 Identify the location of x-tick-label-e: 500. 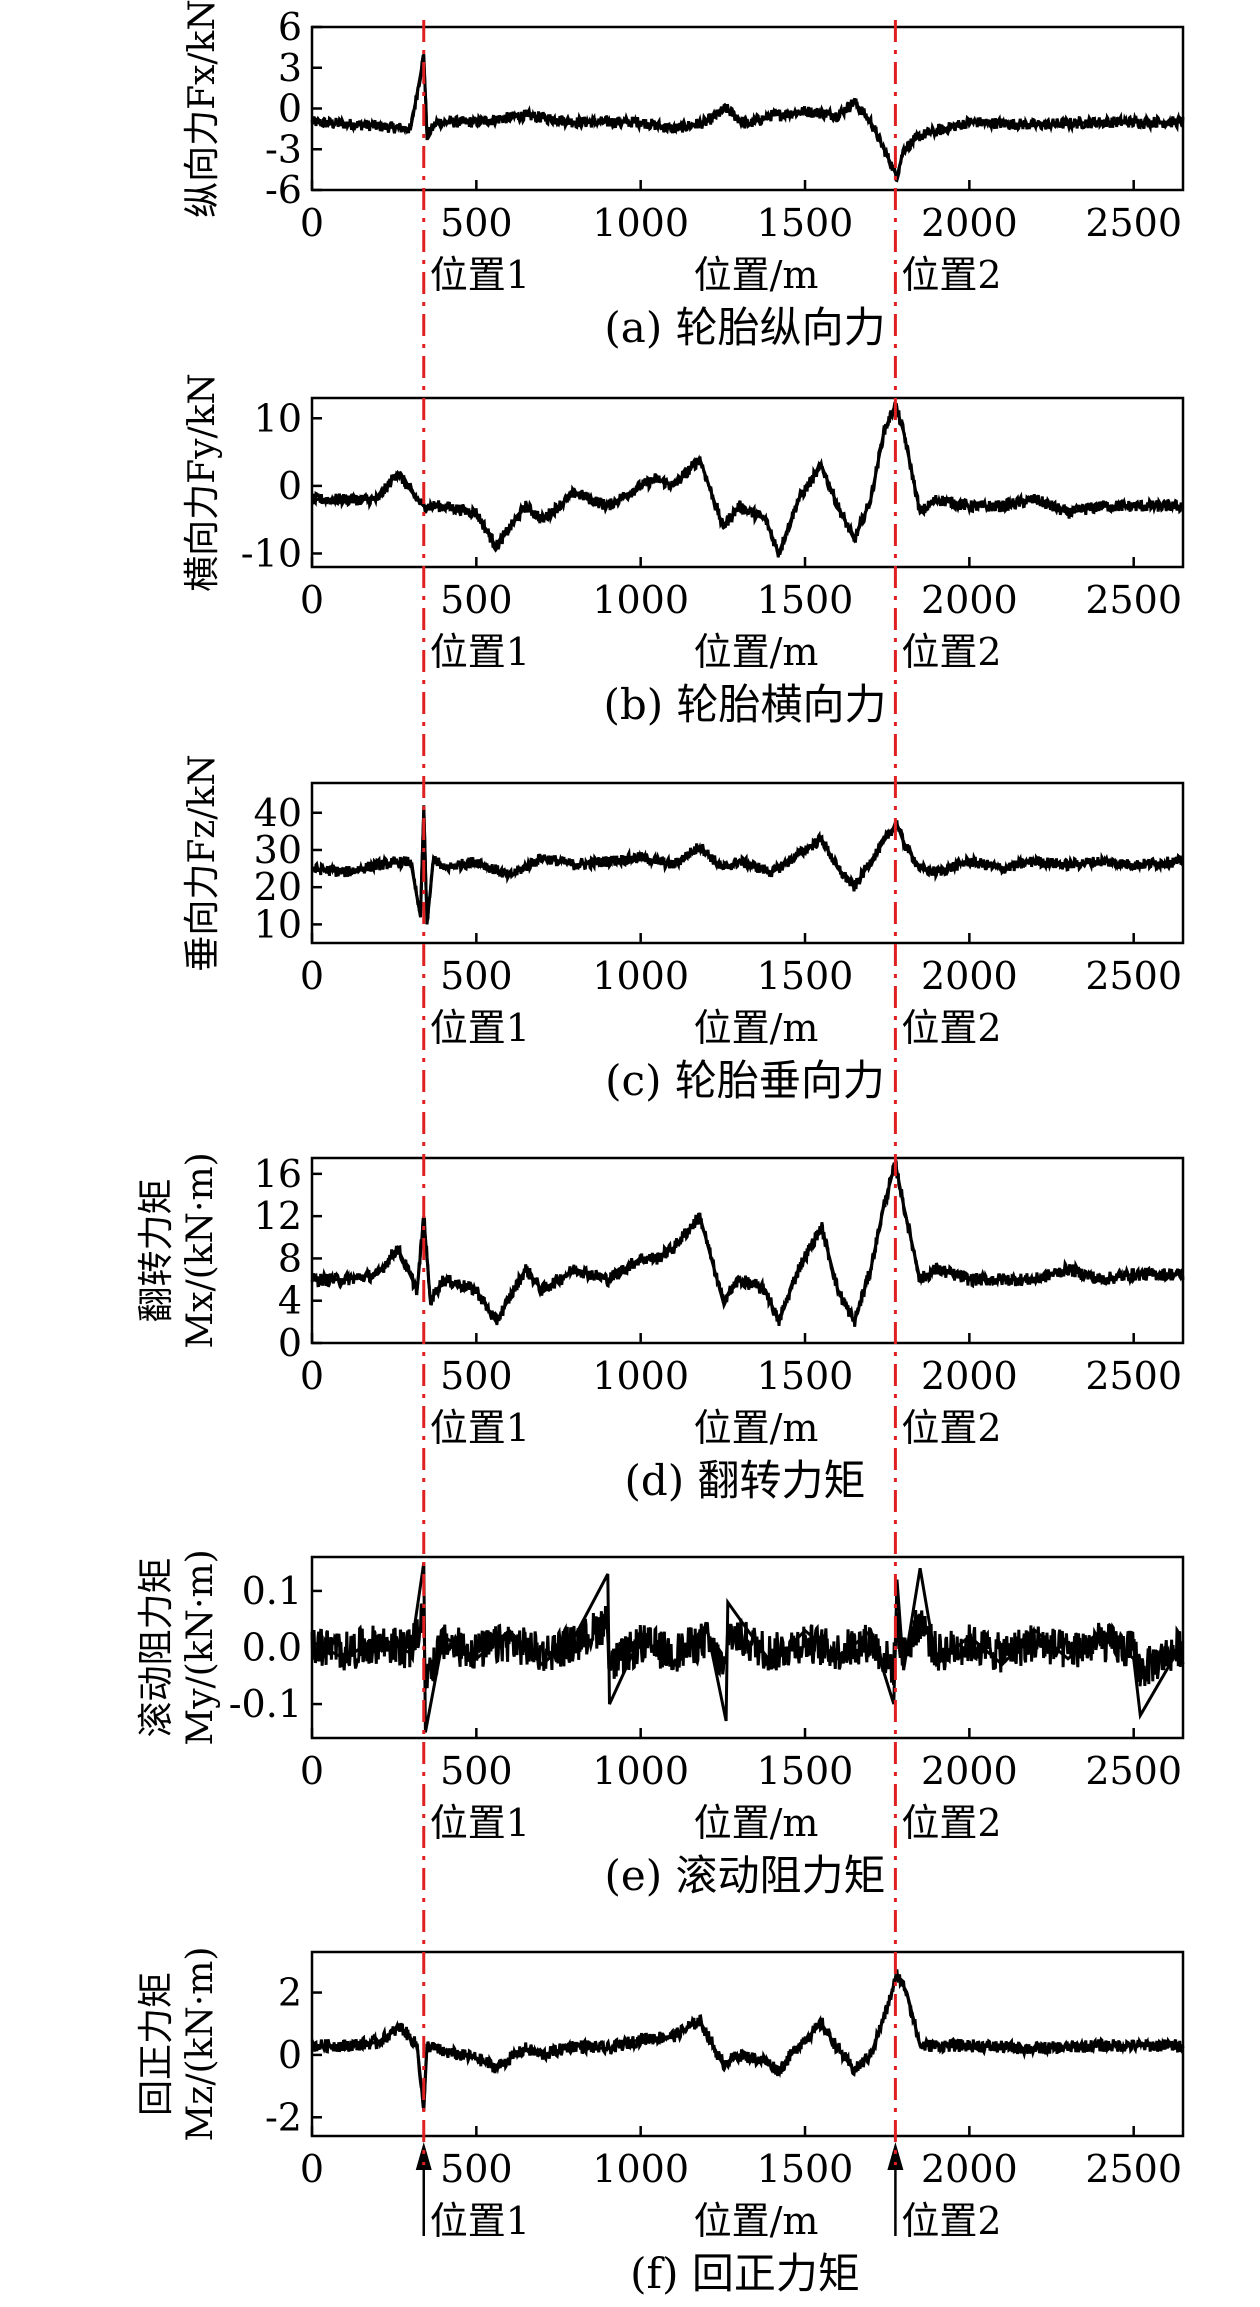
(476, 1771).